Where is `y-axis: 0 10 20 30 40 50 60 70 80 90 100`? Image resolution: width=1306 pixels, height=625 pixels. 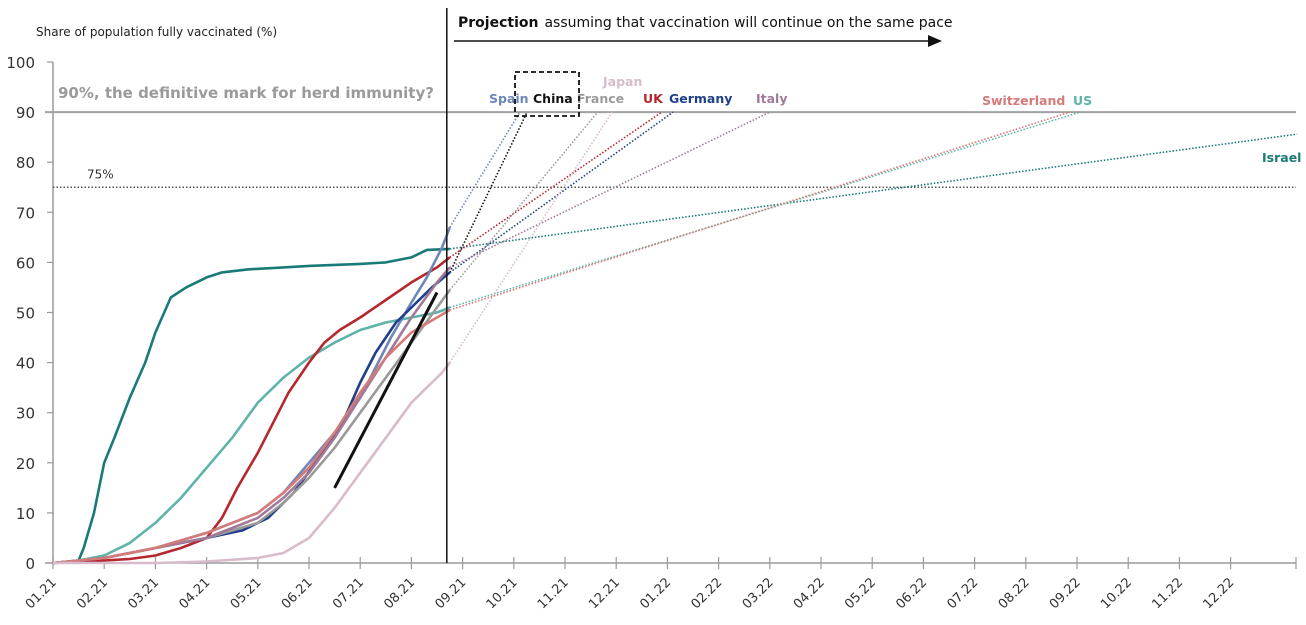 y-axis: 0 10 20 30 40 50 60 70 80 90 100 is located at coordinates (30, 313).